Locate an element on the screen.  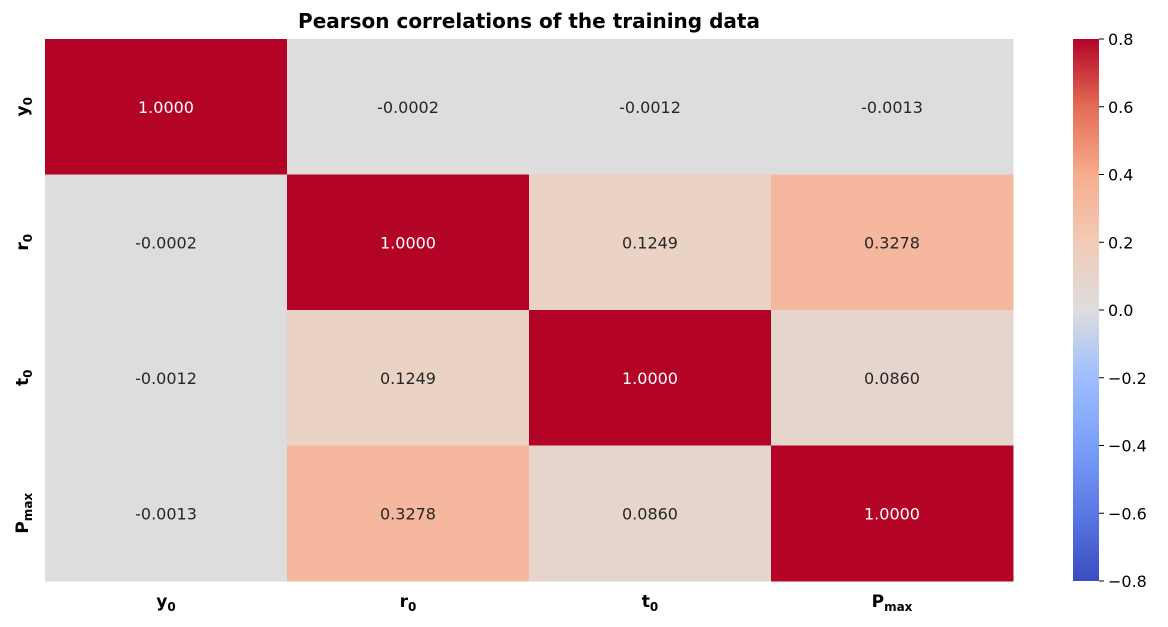
colorbar: 0.8 0.6 0.4 0.2 0.0 −0.2 −0.4 −0.6 −0.8 is located at coordinates (1110, 310).